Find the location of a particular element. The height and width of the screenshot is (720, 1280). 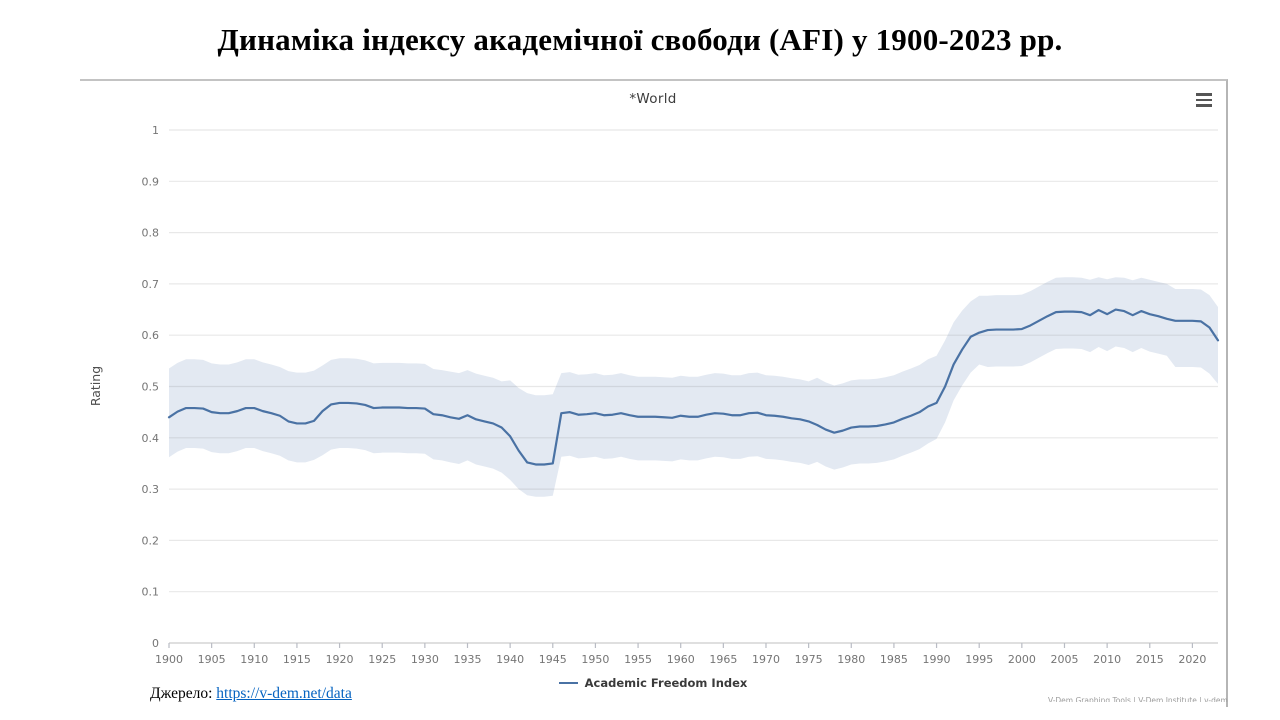

x-tick-label: 2015 is located at coordinates (1150, 659).